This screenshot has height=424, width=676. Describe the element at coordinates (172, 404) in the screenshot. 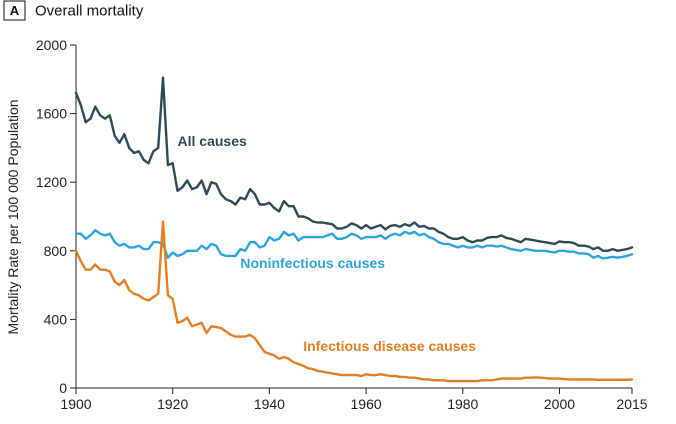

I see `x-tick-label: 1920` at that location.